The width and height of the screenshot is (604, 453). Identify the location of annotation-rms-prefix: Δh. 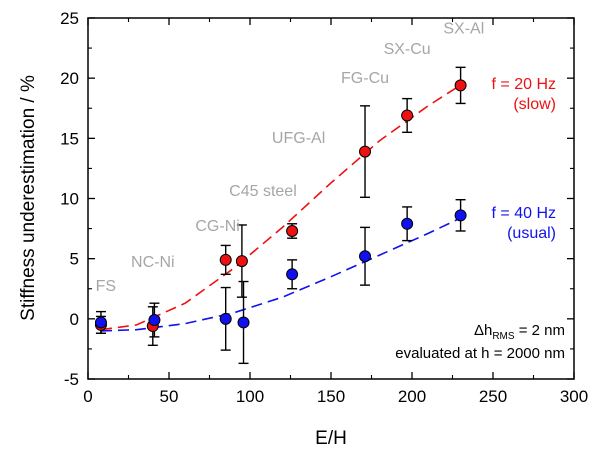
(483, 330).